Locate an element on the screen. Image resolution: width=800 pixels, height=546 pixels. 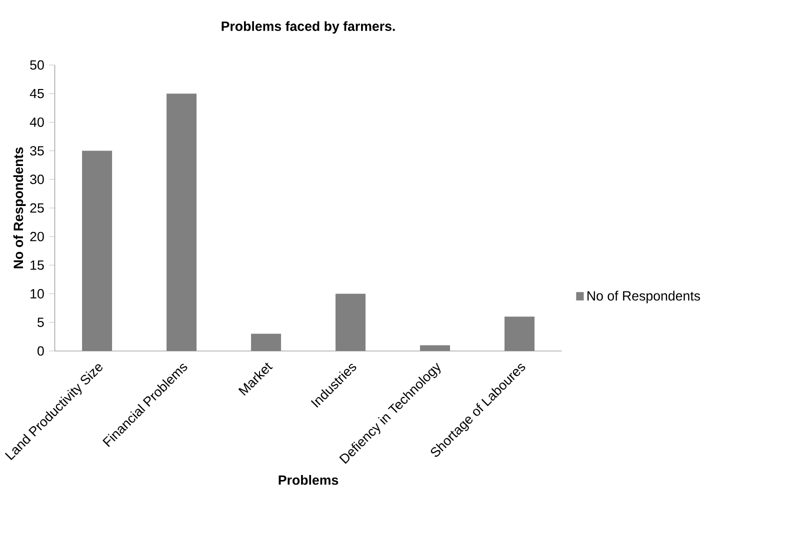
y-tick-label: 10 is located at coordinates (37, 294).